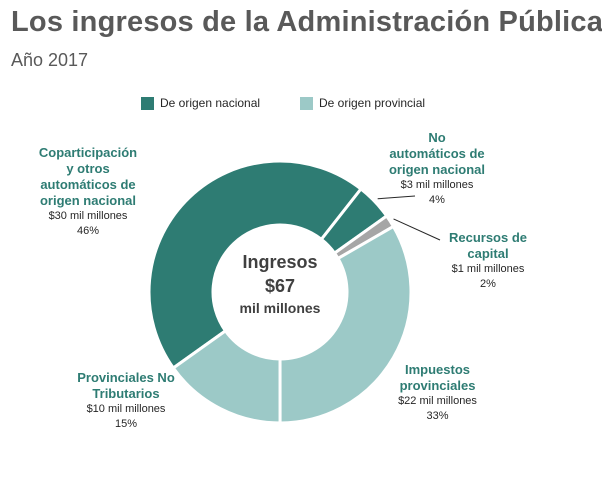 The image size is (602, 478). What do you see at coordinates (126, 409) in the screenshot?
I see `slice-amount: $10 mil millones` at bounding box center [126, 409].